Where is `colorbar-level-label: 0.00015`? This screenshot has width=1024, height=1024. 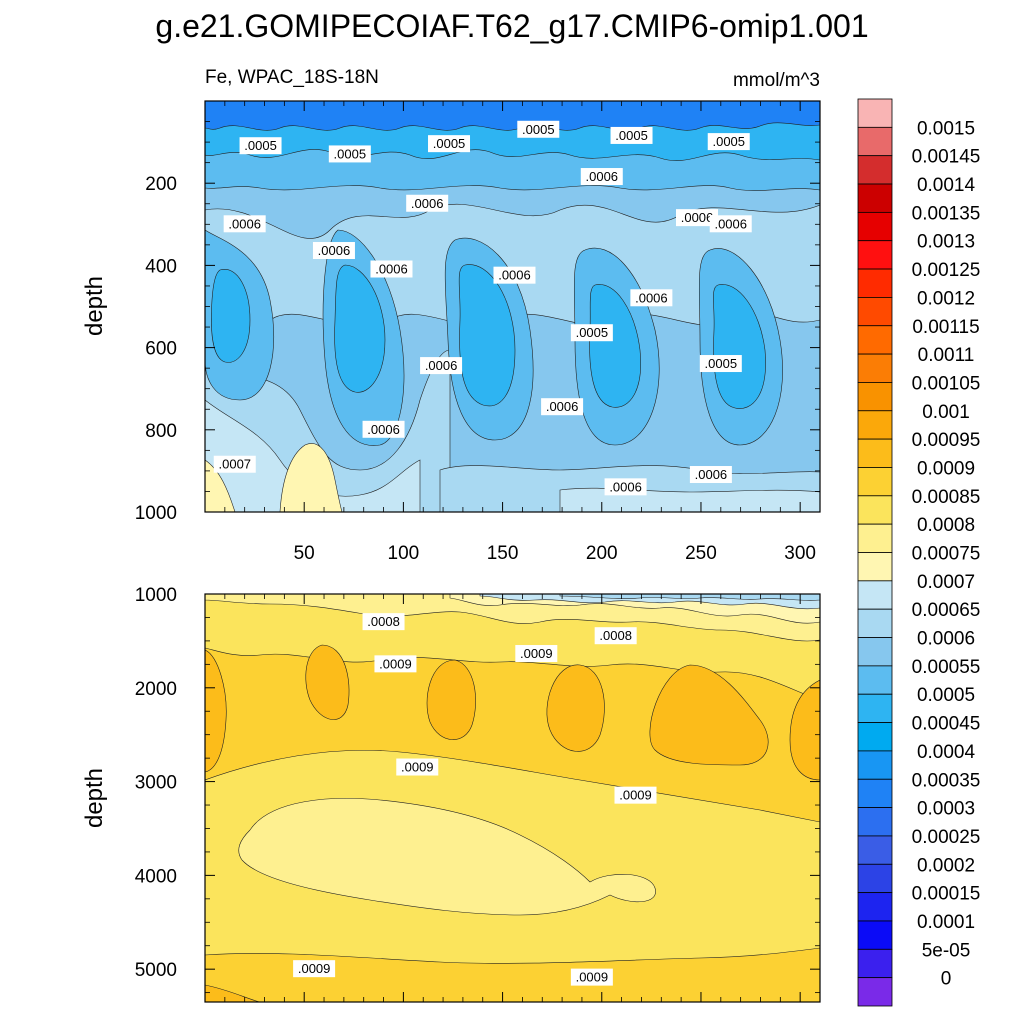 colorbar-level-label: 0.00015 is located at coordinates (946, 894).